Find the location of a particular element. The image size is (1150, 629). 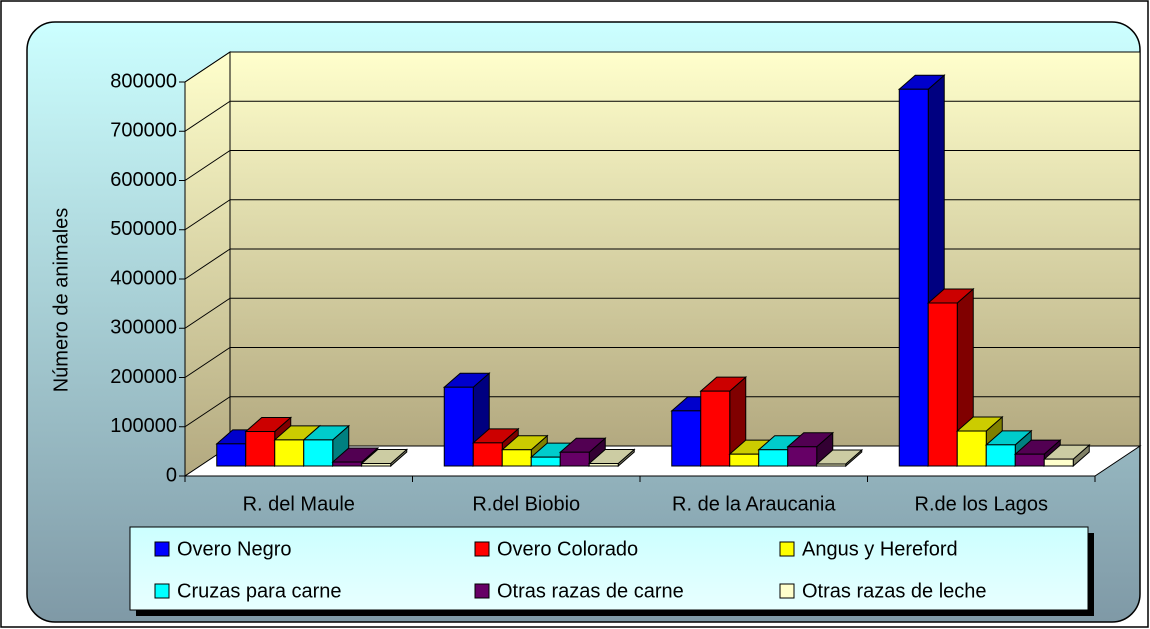

legend-label: Overo Colorado is located at coordinates (567, 549).